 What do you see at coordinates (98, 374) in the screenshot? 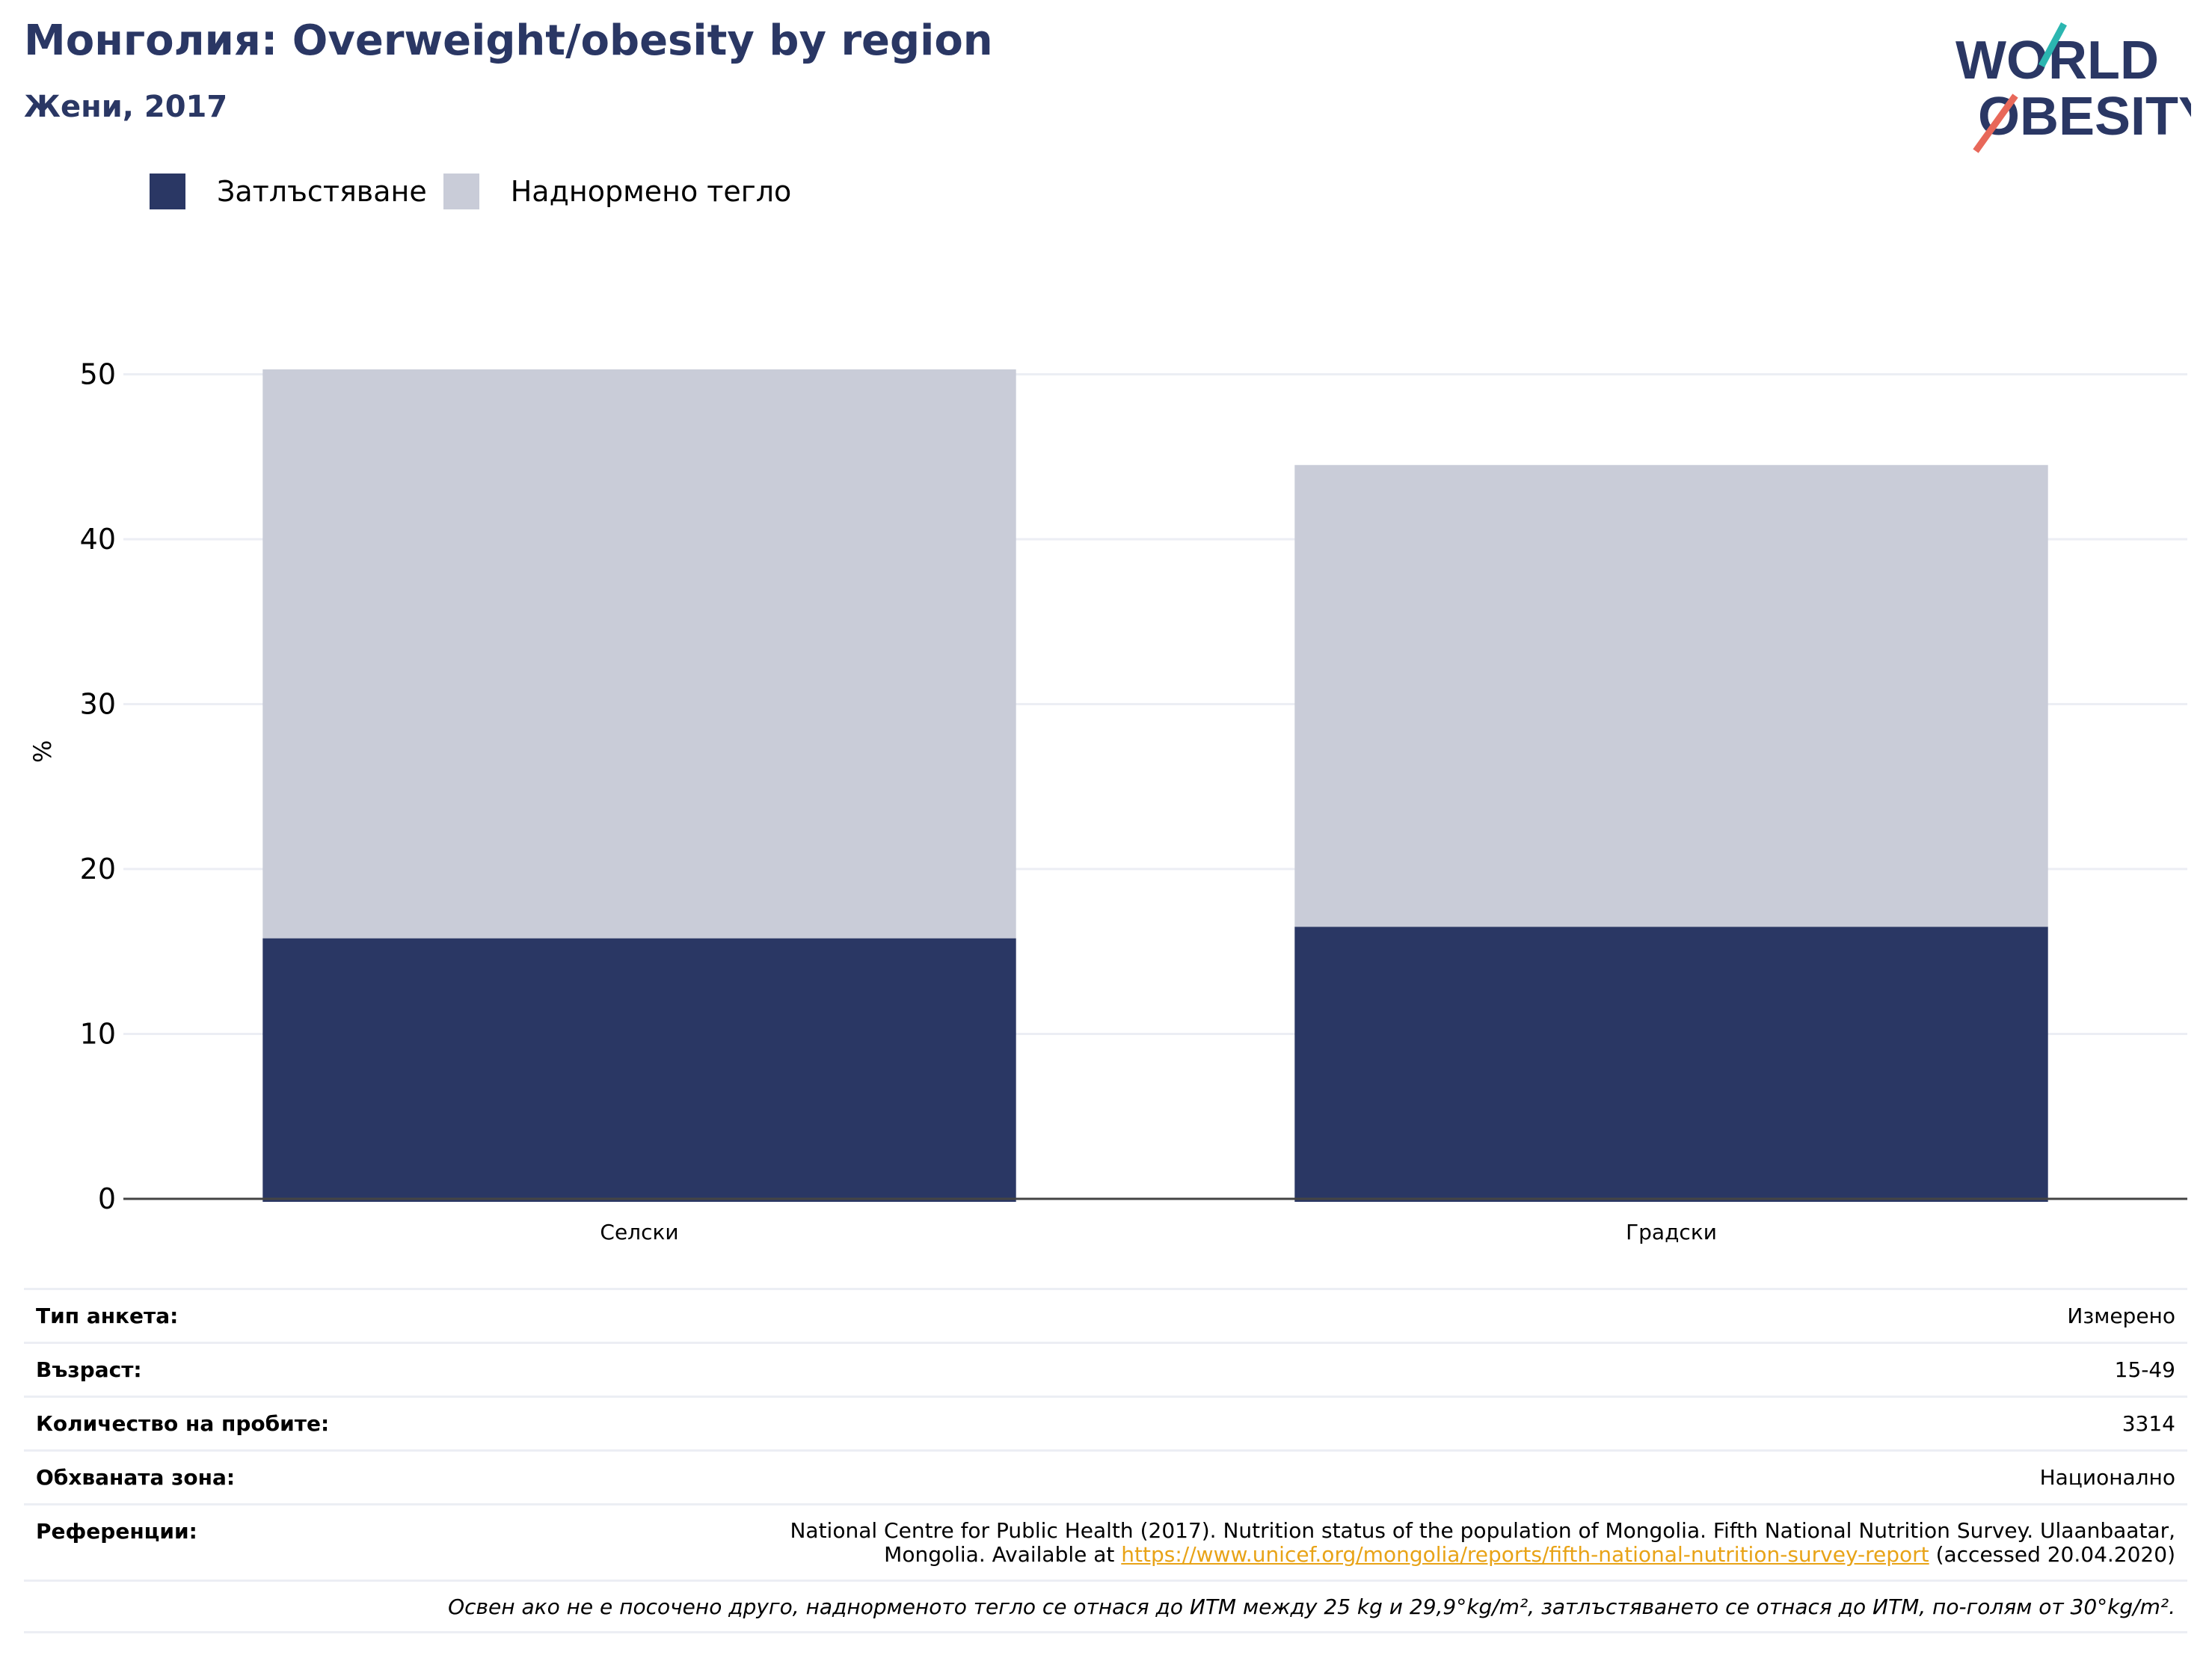
I see `y-tick-label: 50` at bounding box center [98, 374].